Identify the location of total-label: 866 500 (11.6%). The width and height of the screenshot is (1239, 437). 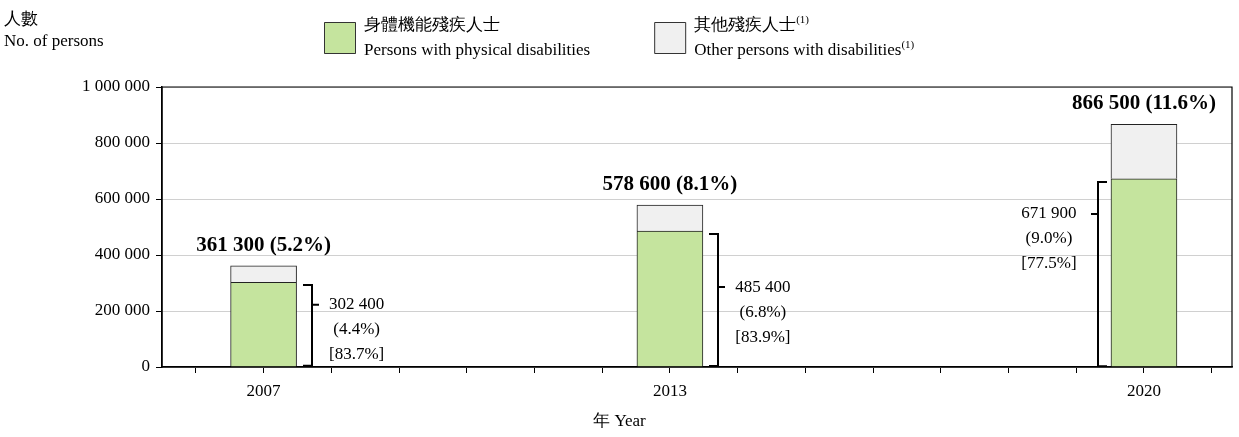
(1144, 102).